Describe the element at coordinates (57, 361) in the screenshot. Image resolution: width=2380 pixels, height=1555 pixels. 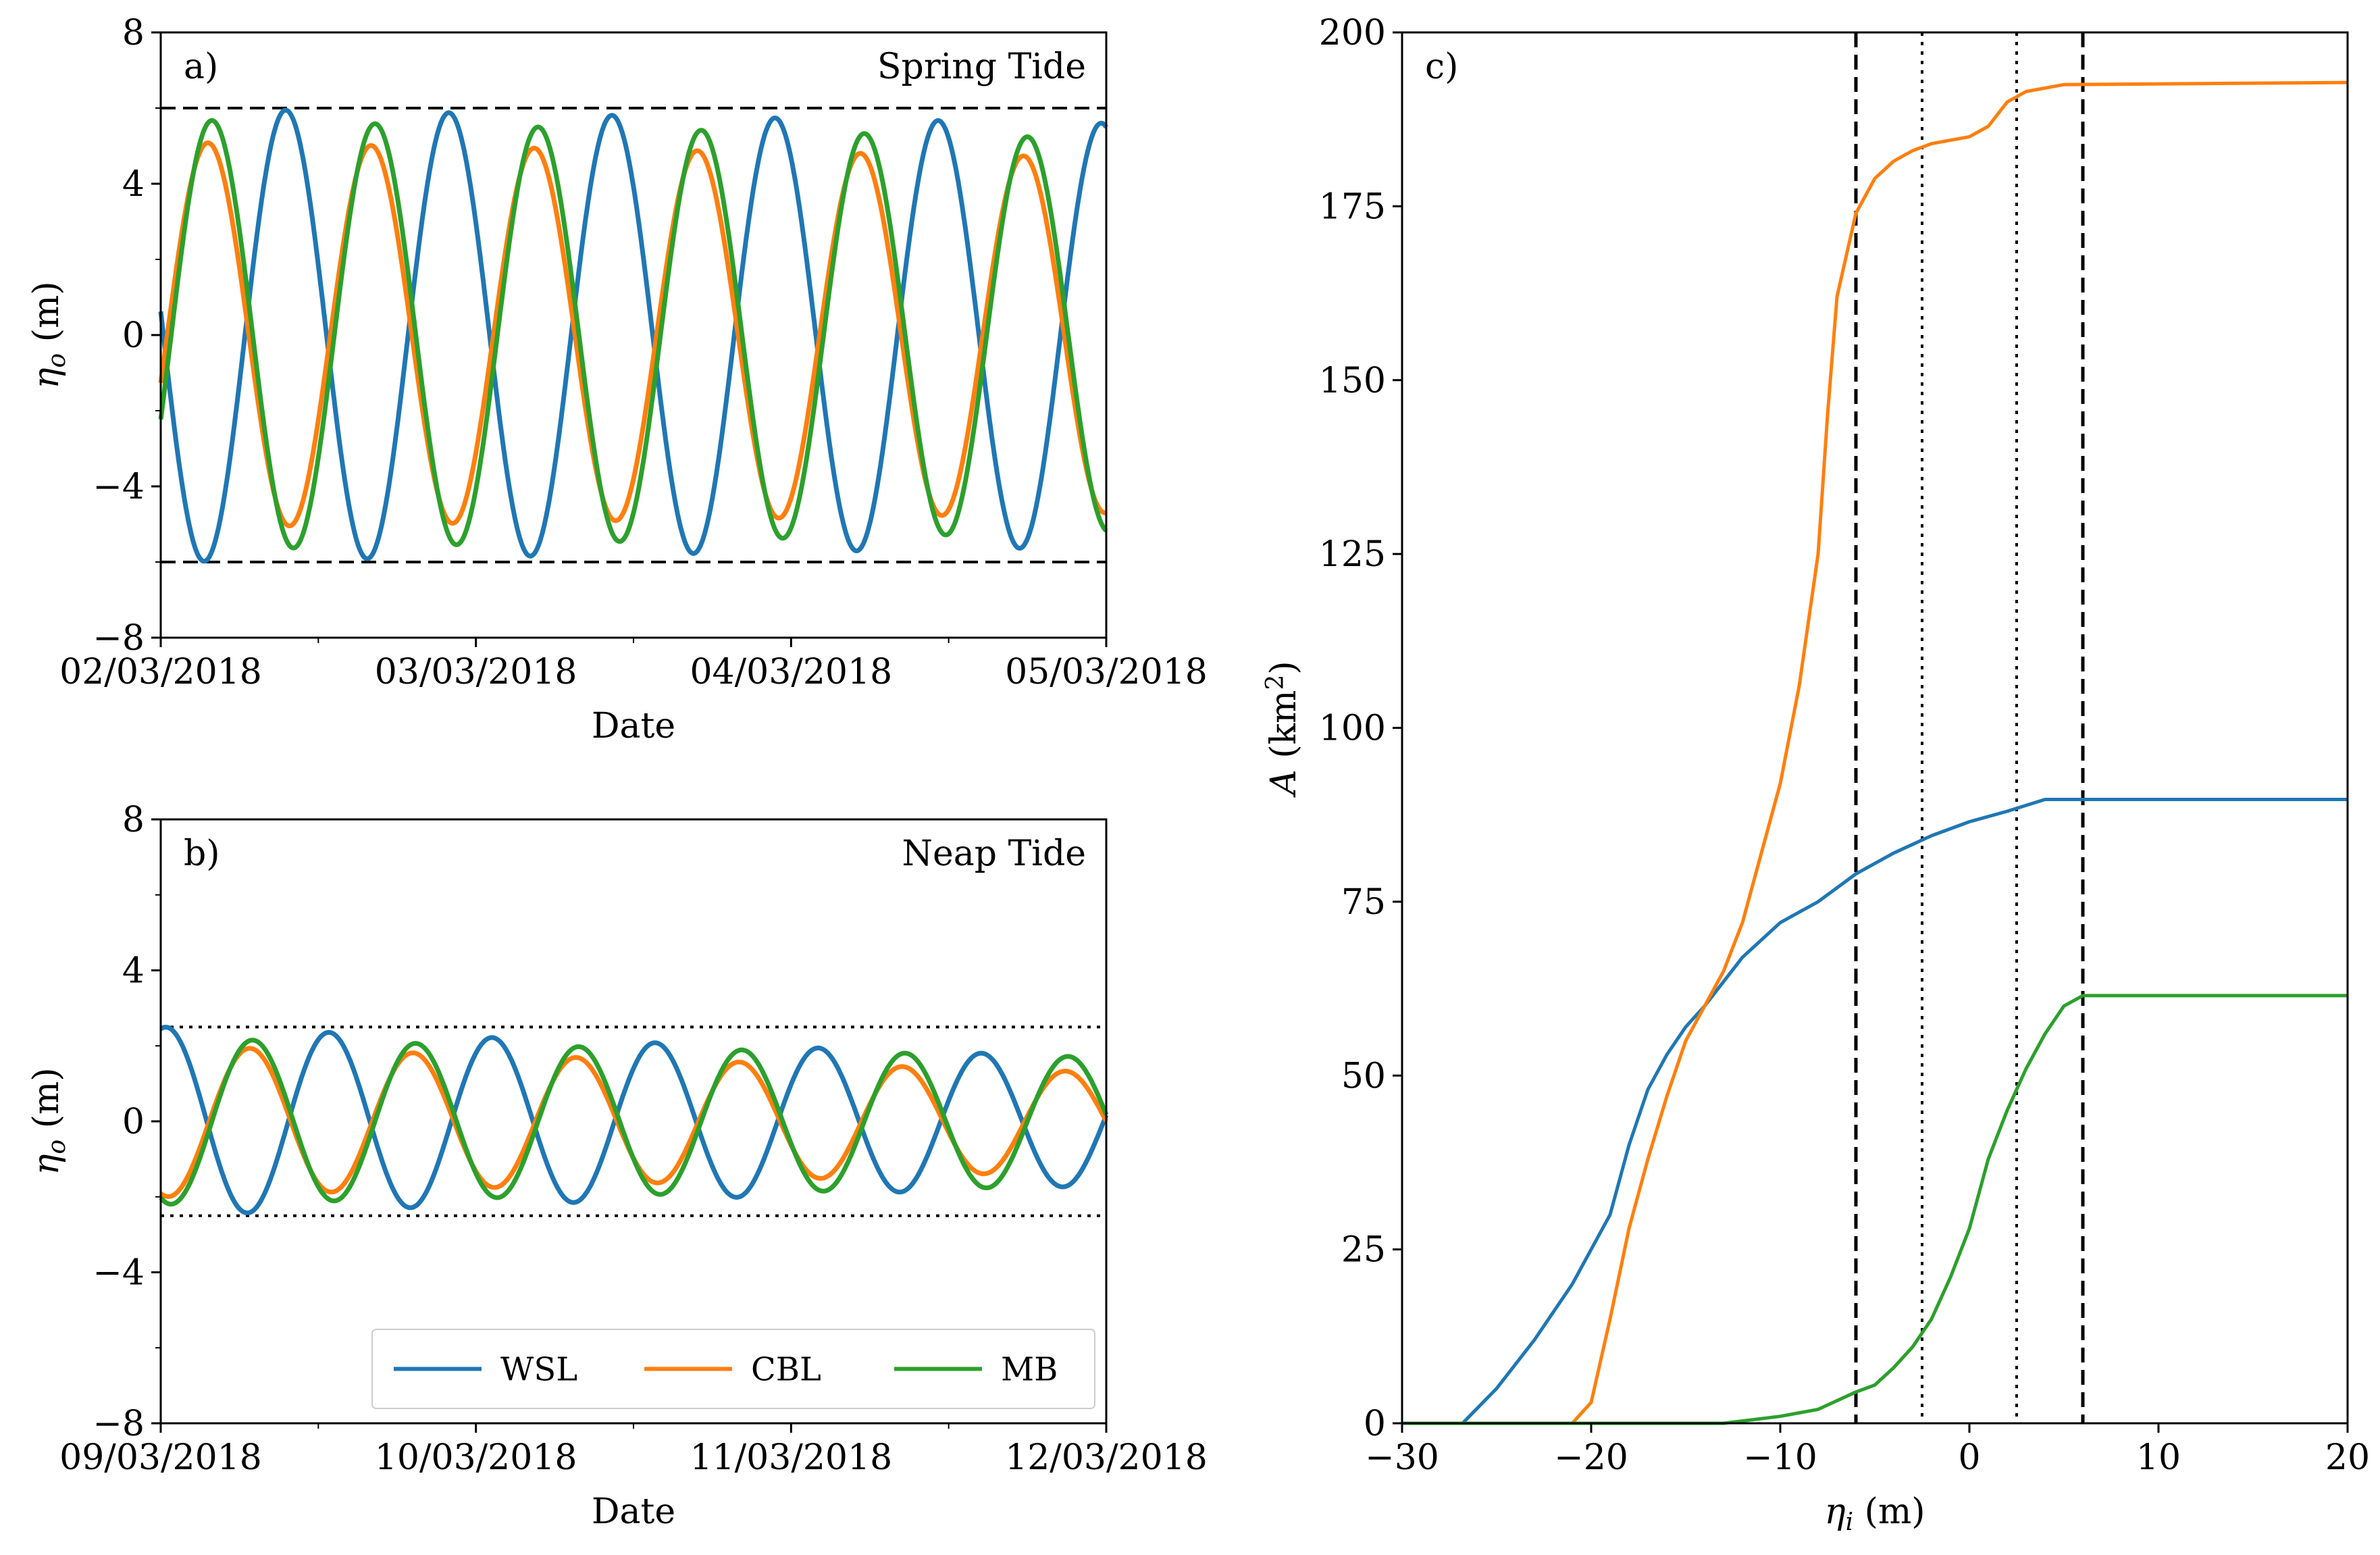
I see `panel-a-y-axis-label-subscript: o` at that location.